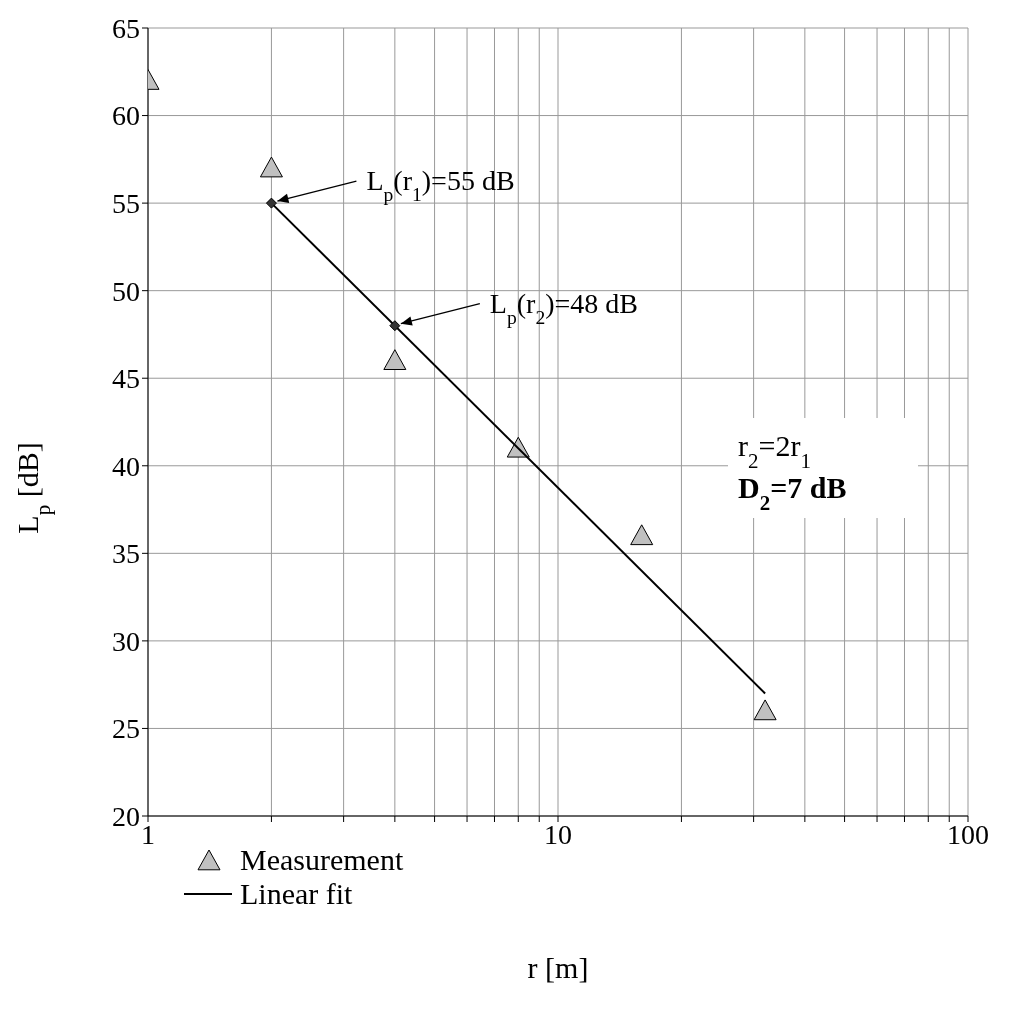 Image resolution: width=1019 pixels, height=1019 pixels. I want to click on x-tick-label: 1, so click(148, 834).